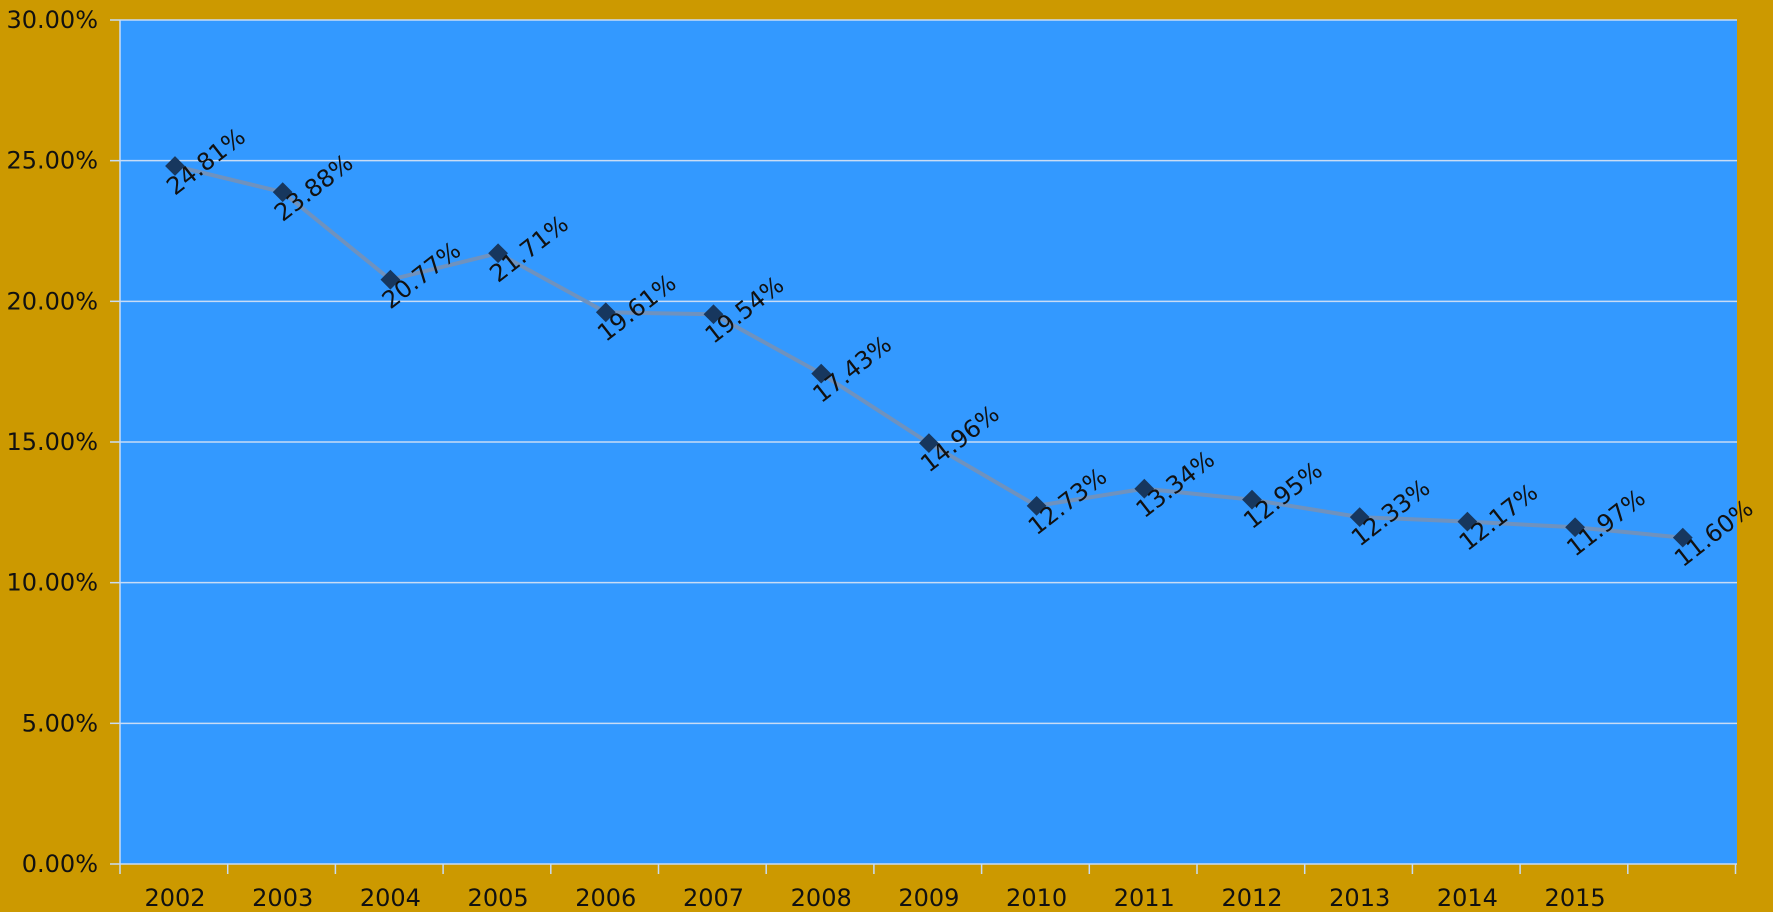 The width and height of the screenshot is (1773, 912). I want to click on x-tick-label: 2004, so click(390, 898).